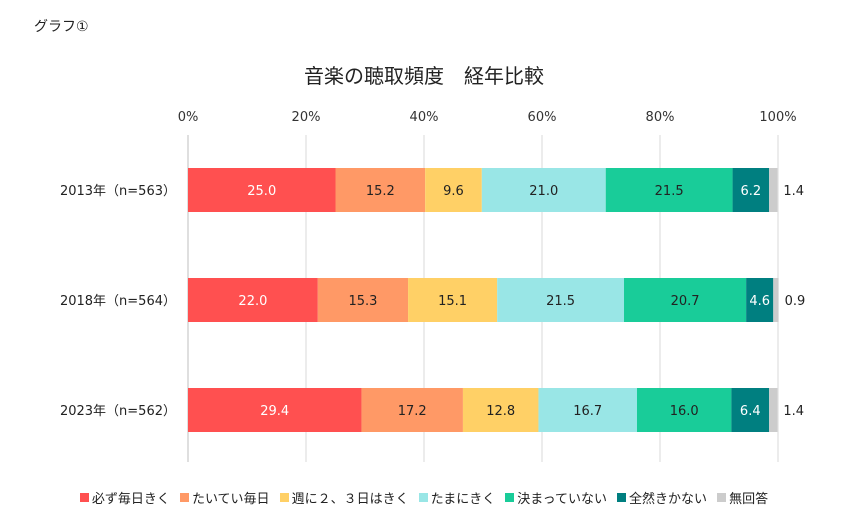 This screenshot has width=848, height=519. I want to click on data-label: 6.4, so click(750, 411).